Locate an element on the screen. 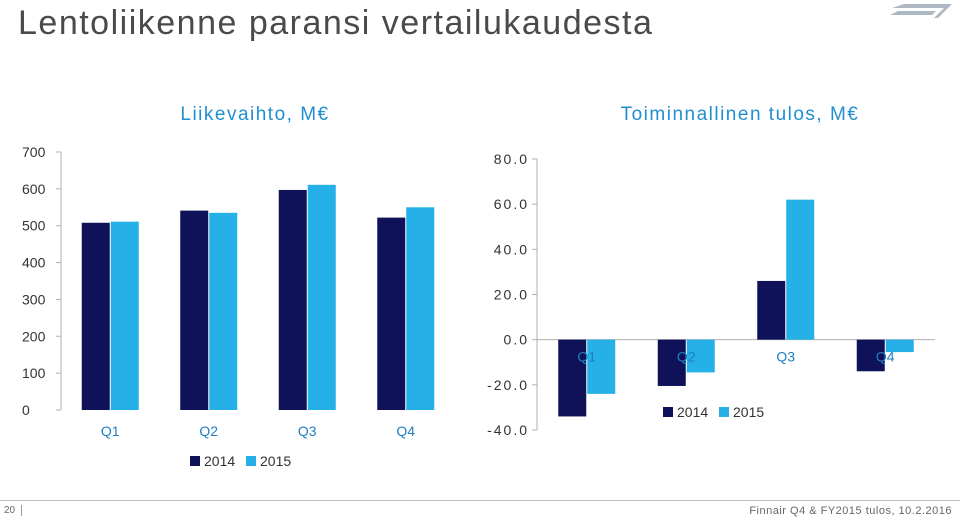 The image size is (960, 521). page-number: 20 is located at coordinates (13, 510).